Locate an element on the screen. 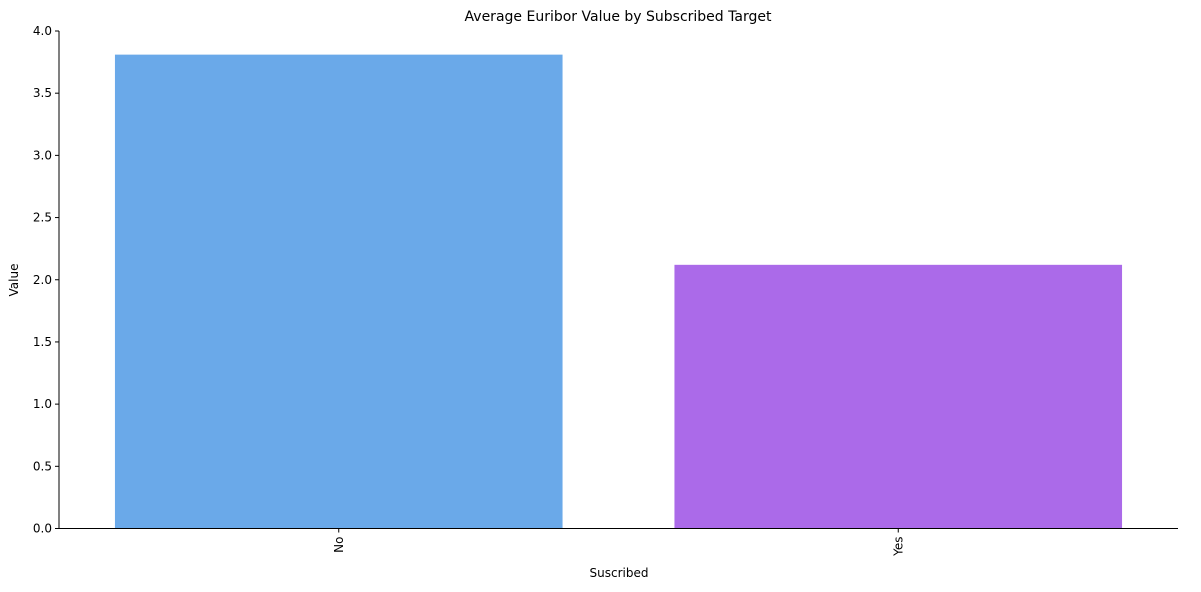 This screenshot has width=1201, height=592. x-axis-label: Suscribed is located at coordinates (619, 573).